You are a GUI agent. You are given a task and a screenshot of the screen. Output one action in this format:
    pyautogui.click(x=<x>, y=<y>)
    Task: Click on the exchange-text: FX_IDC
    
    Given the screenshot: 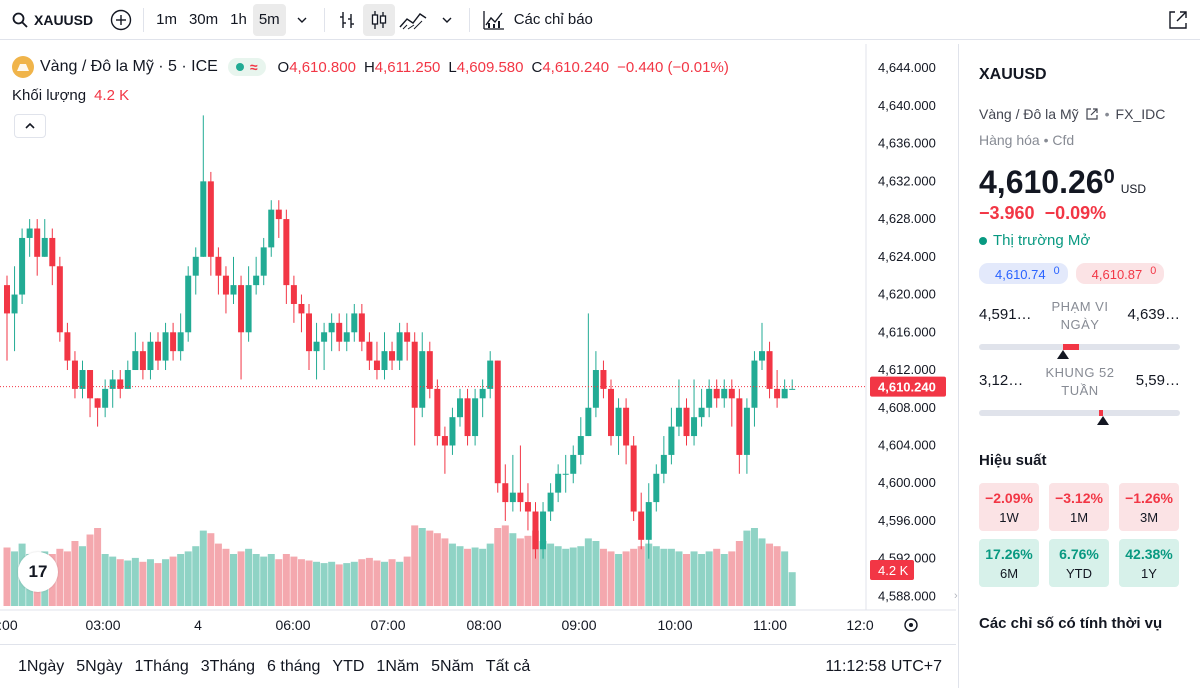 What is the action you would take?
    pyautogui.click(x=1140, y=114)
    